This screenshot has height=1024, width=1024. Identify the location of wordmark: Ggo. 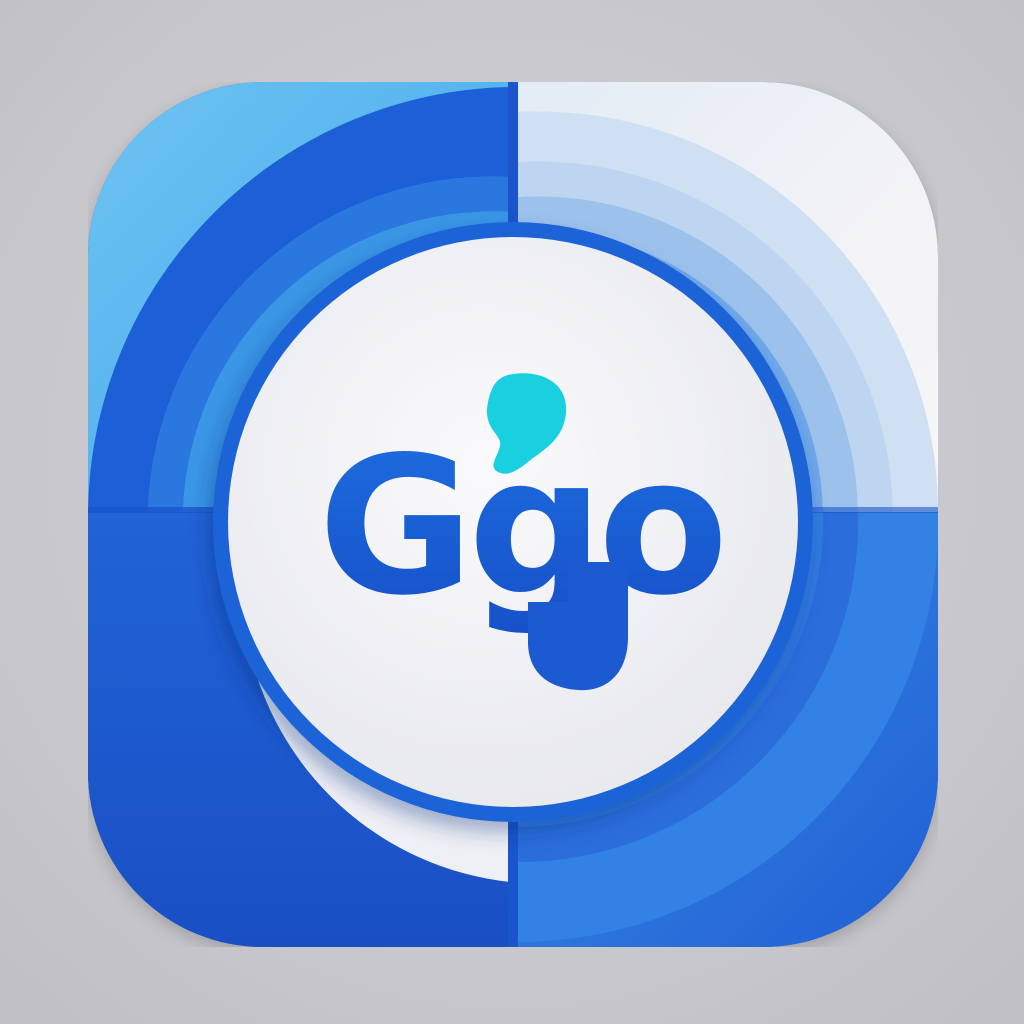
(523, 532).